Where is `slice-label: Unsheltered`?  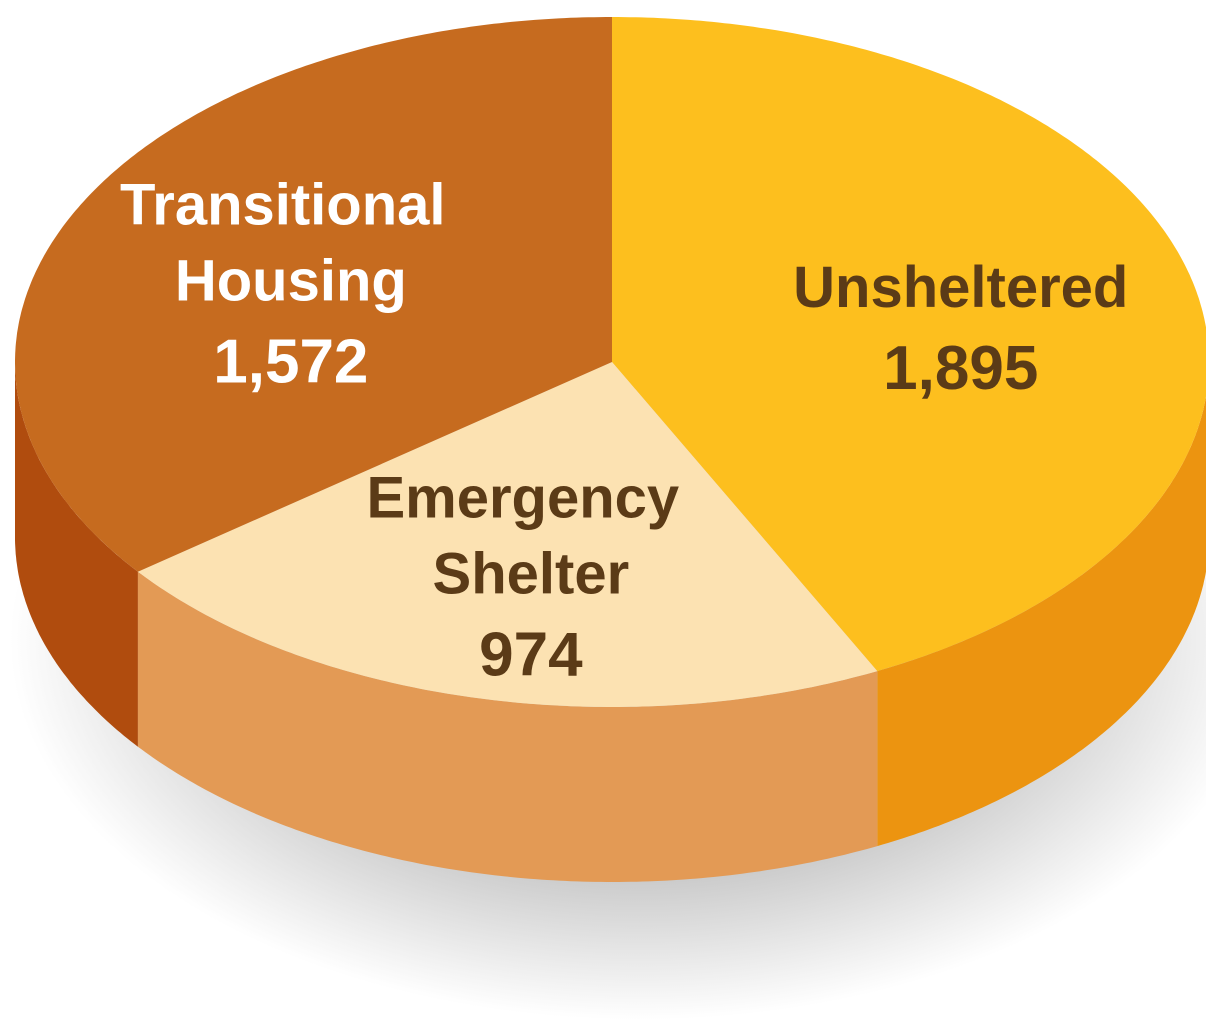
slice-label: Unsheltered is located at coordinates (960, 287).